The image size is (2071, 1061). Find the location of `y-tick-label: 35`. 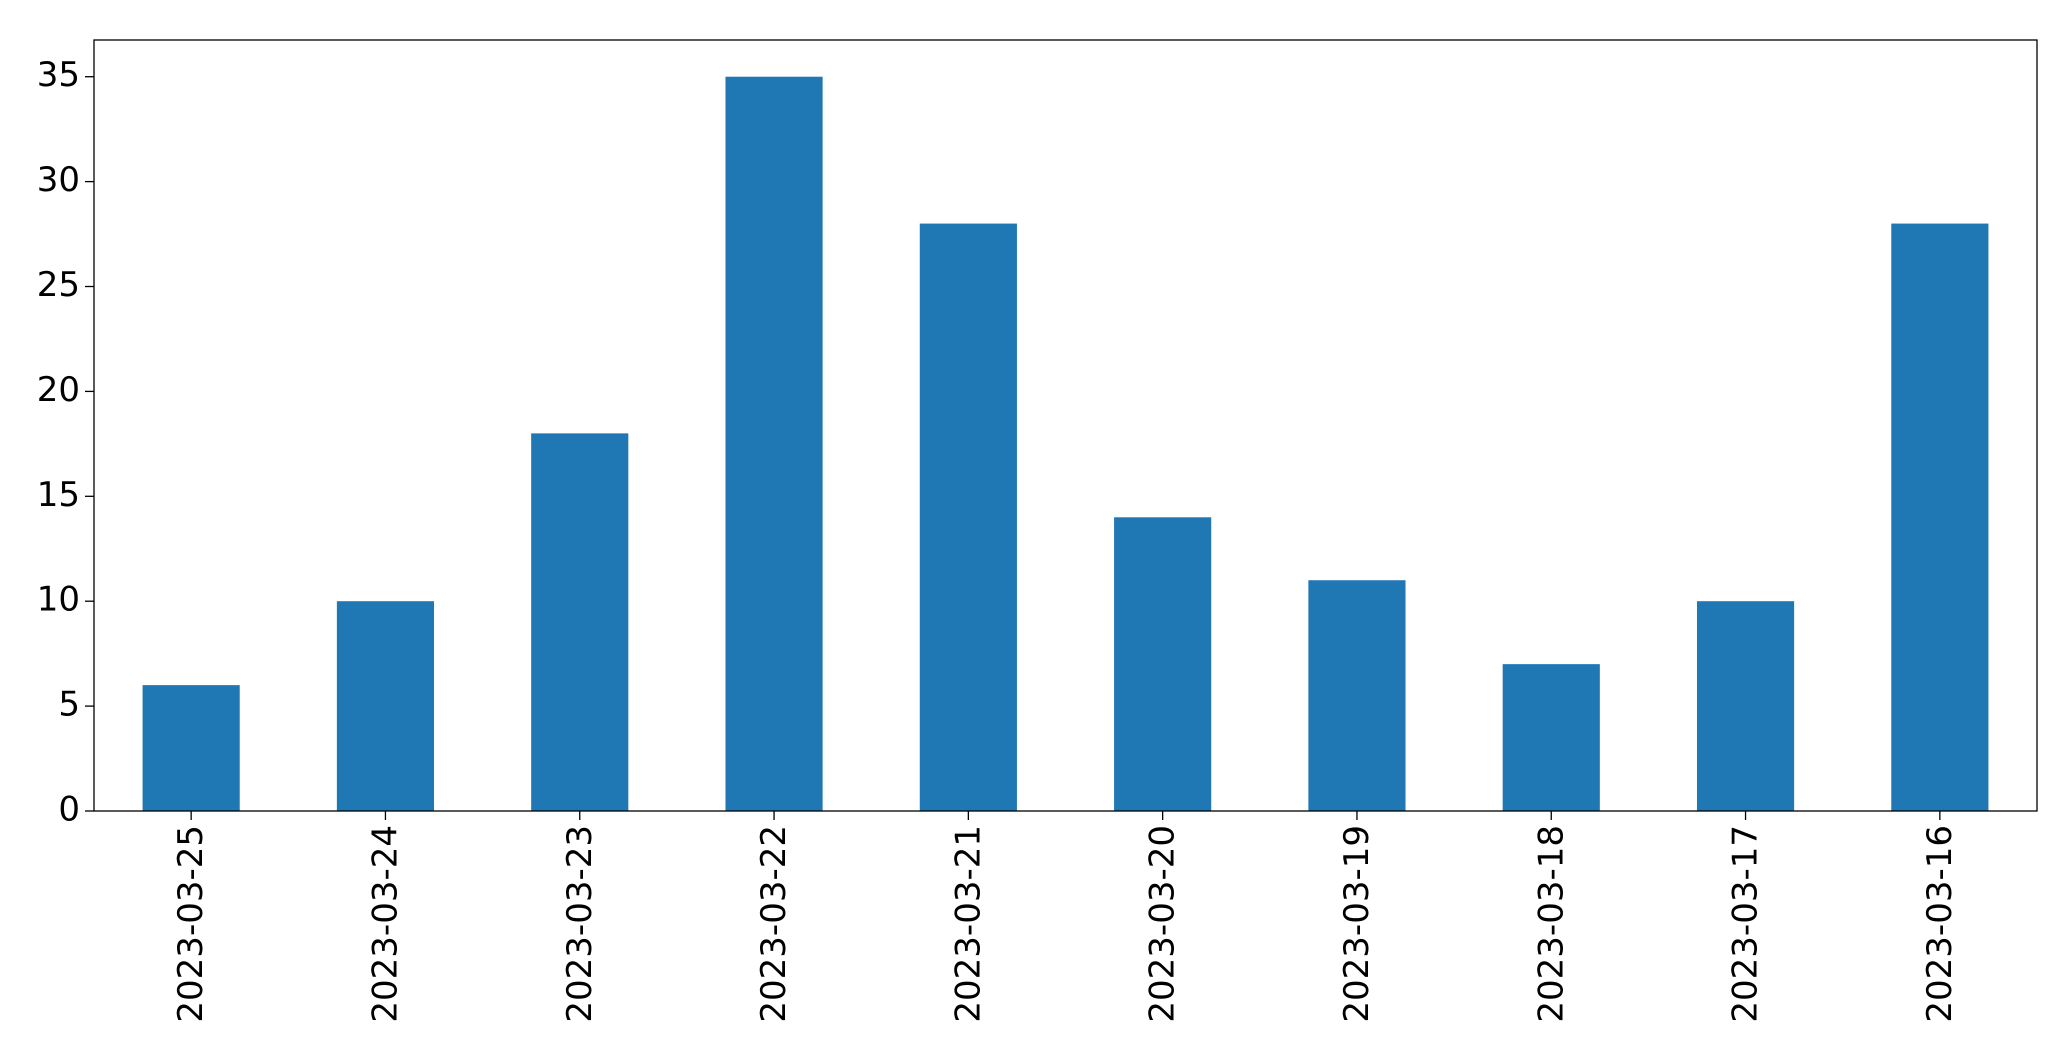

y-tick-label: 35 is located at coordinates (58, 75).